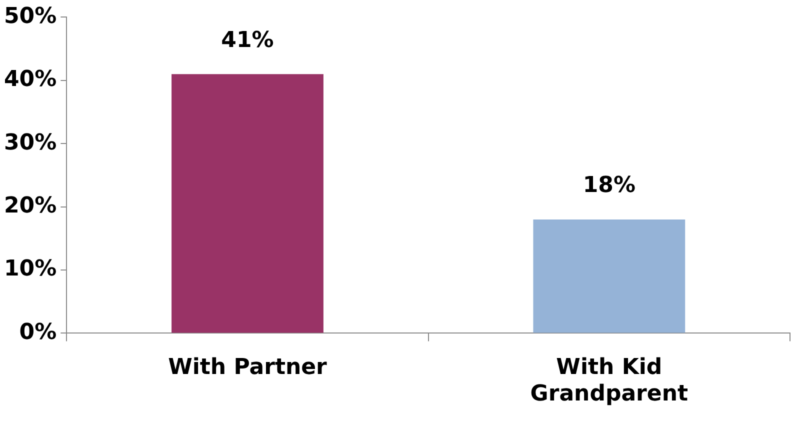 The image size is (792, 426). I want to click on y-tick-label: 20%, so click(30, 206).